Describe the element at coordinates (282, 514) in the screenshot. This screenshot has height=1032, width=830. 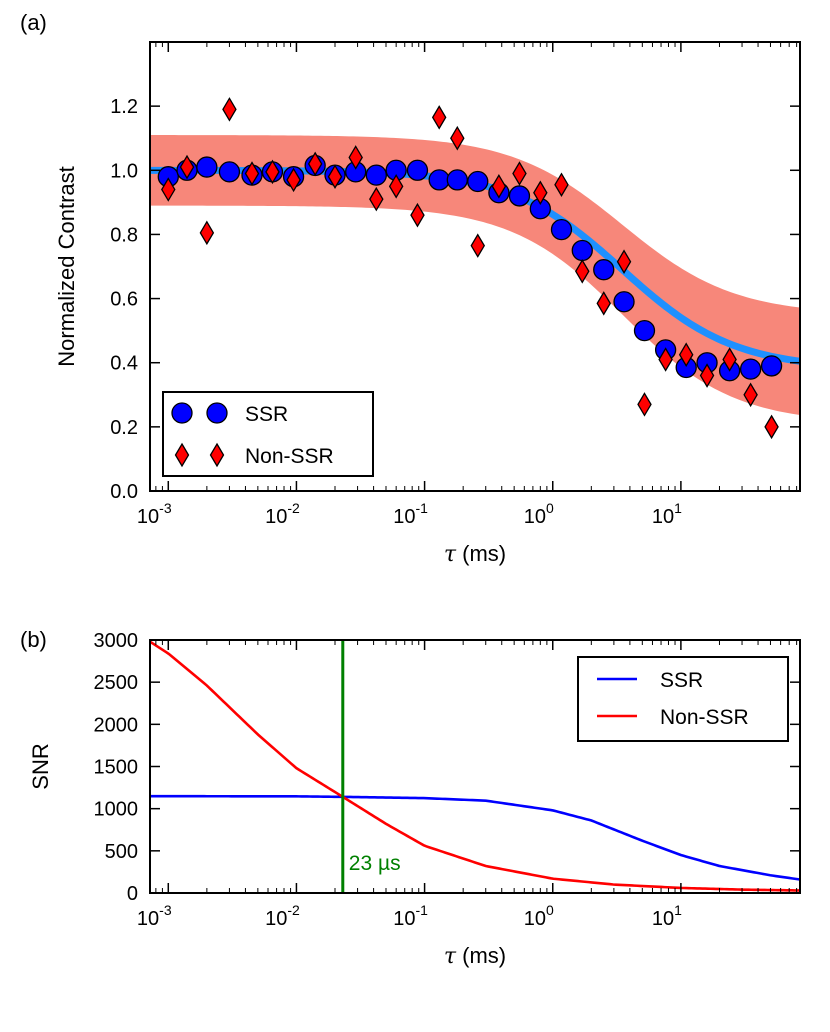
I see `a-x-tick-label: 10⁻²` at that location.